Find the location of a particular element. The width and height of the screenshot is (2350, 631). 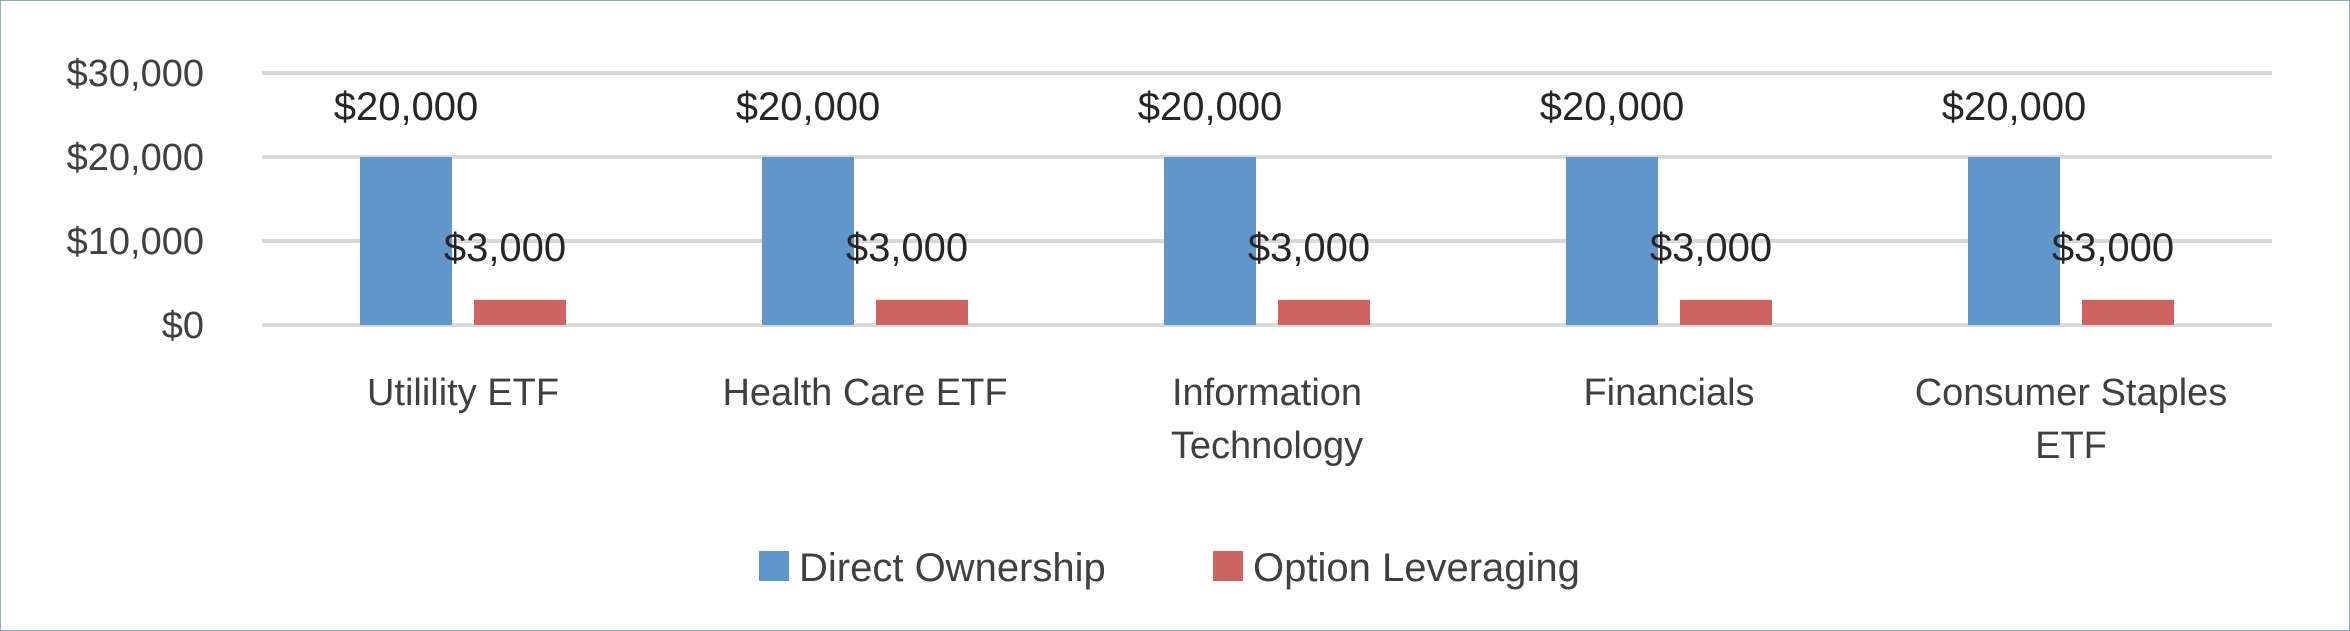

x-category-label-line: Technology is located at coordinates (1267, 446).